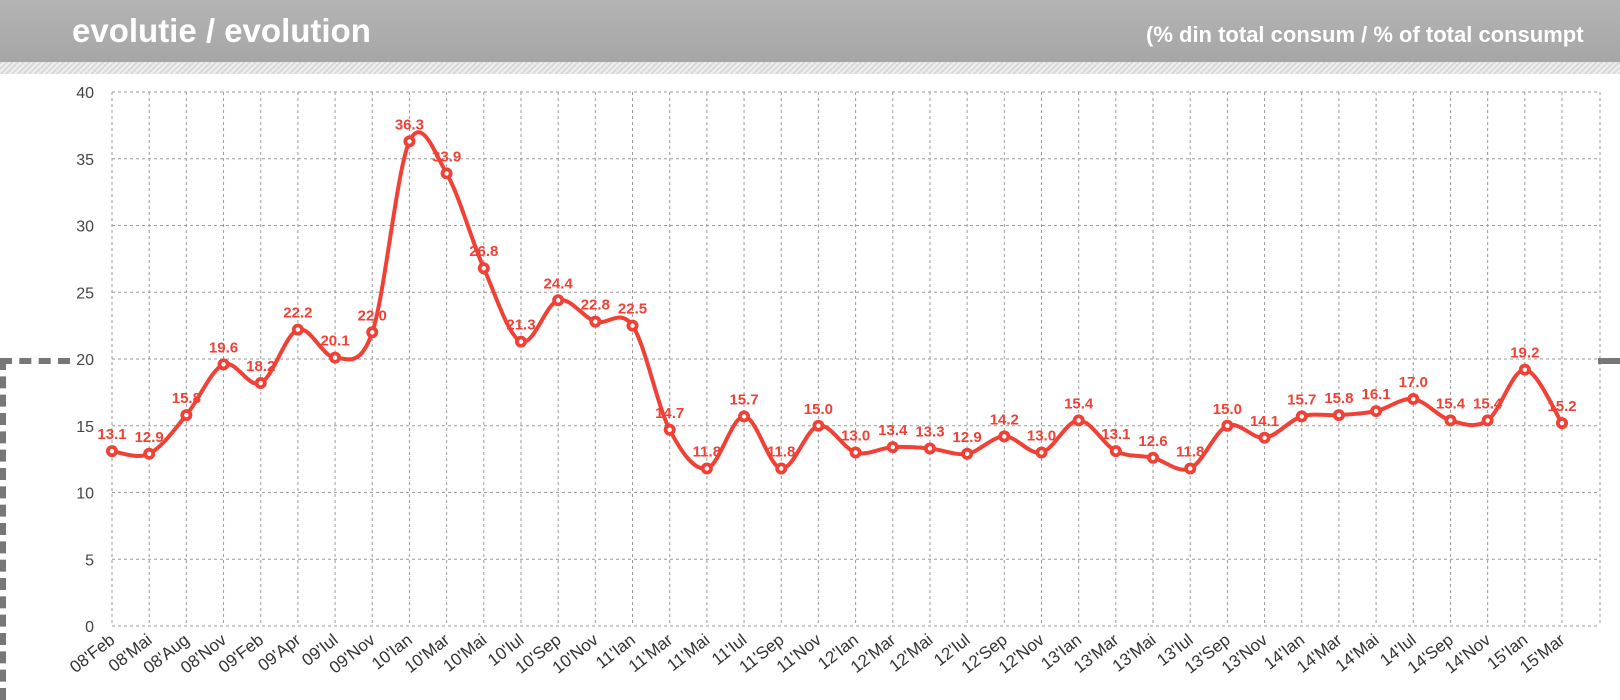  I want to click on y-tick-label: 0, so click(89, 627).